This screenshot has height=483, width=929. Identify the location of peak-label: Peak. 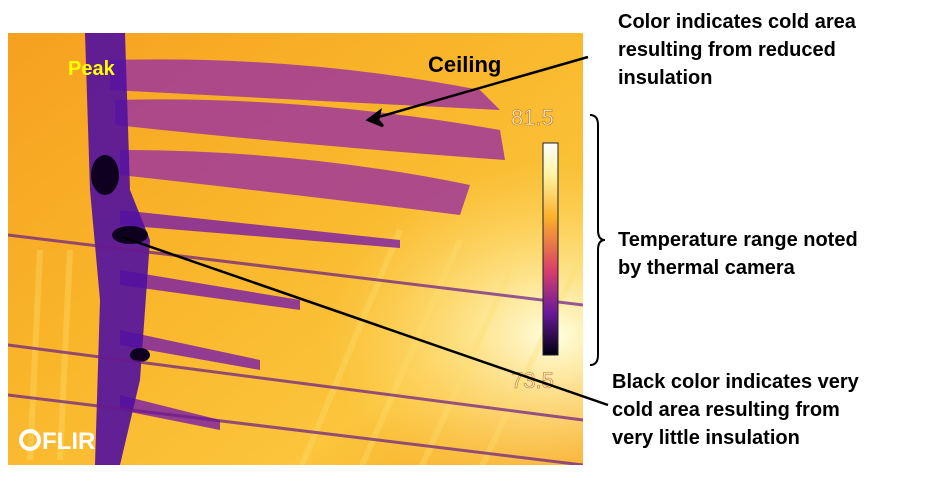
(92, 69).